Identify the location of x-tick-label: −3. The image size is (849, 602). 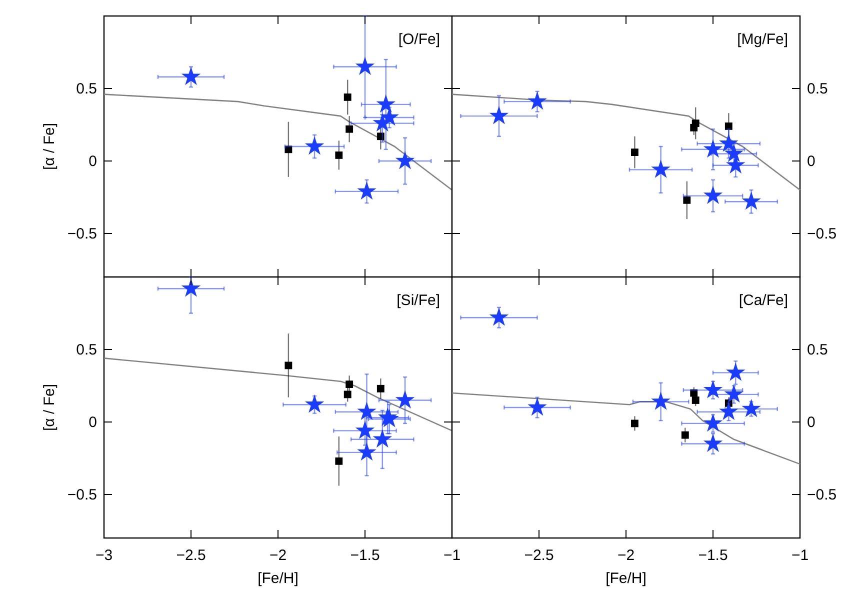
(104, 555).